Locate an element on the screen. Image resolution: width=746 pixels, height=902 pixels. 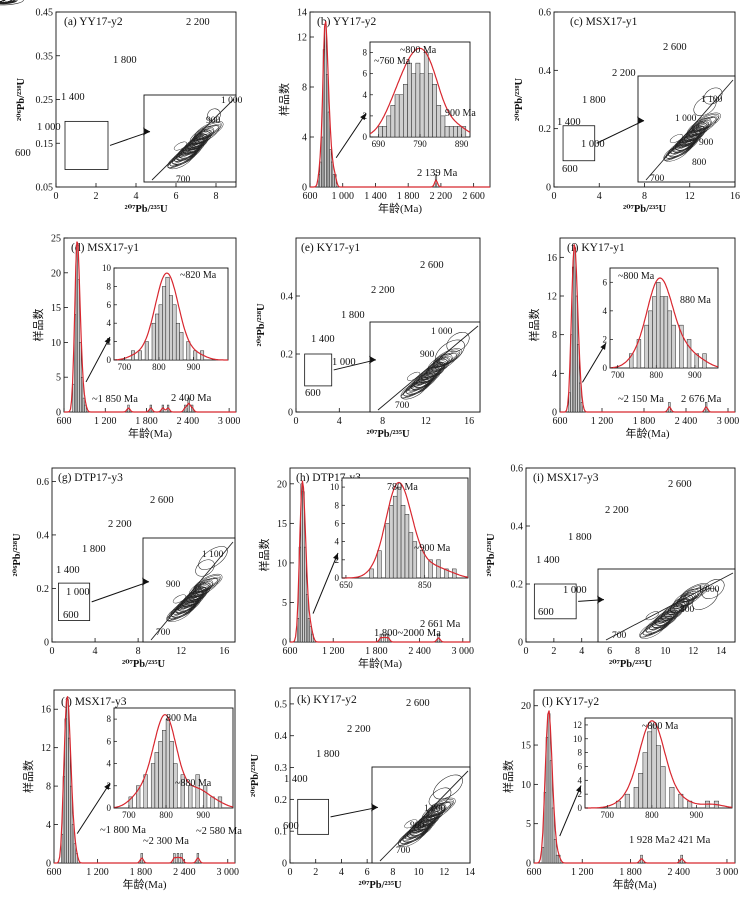
x-tick-label: 8 is located at coordinates (637, 651).